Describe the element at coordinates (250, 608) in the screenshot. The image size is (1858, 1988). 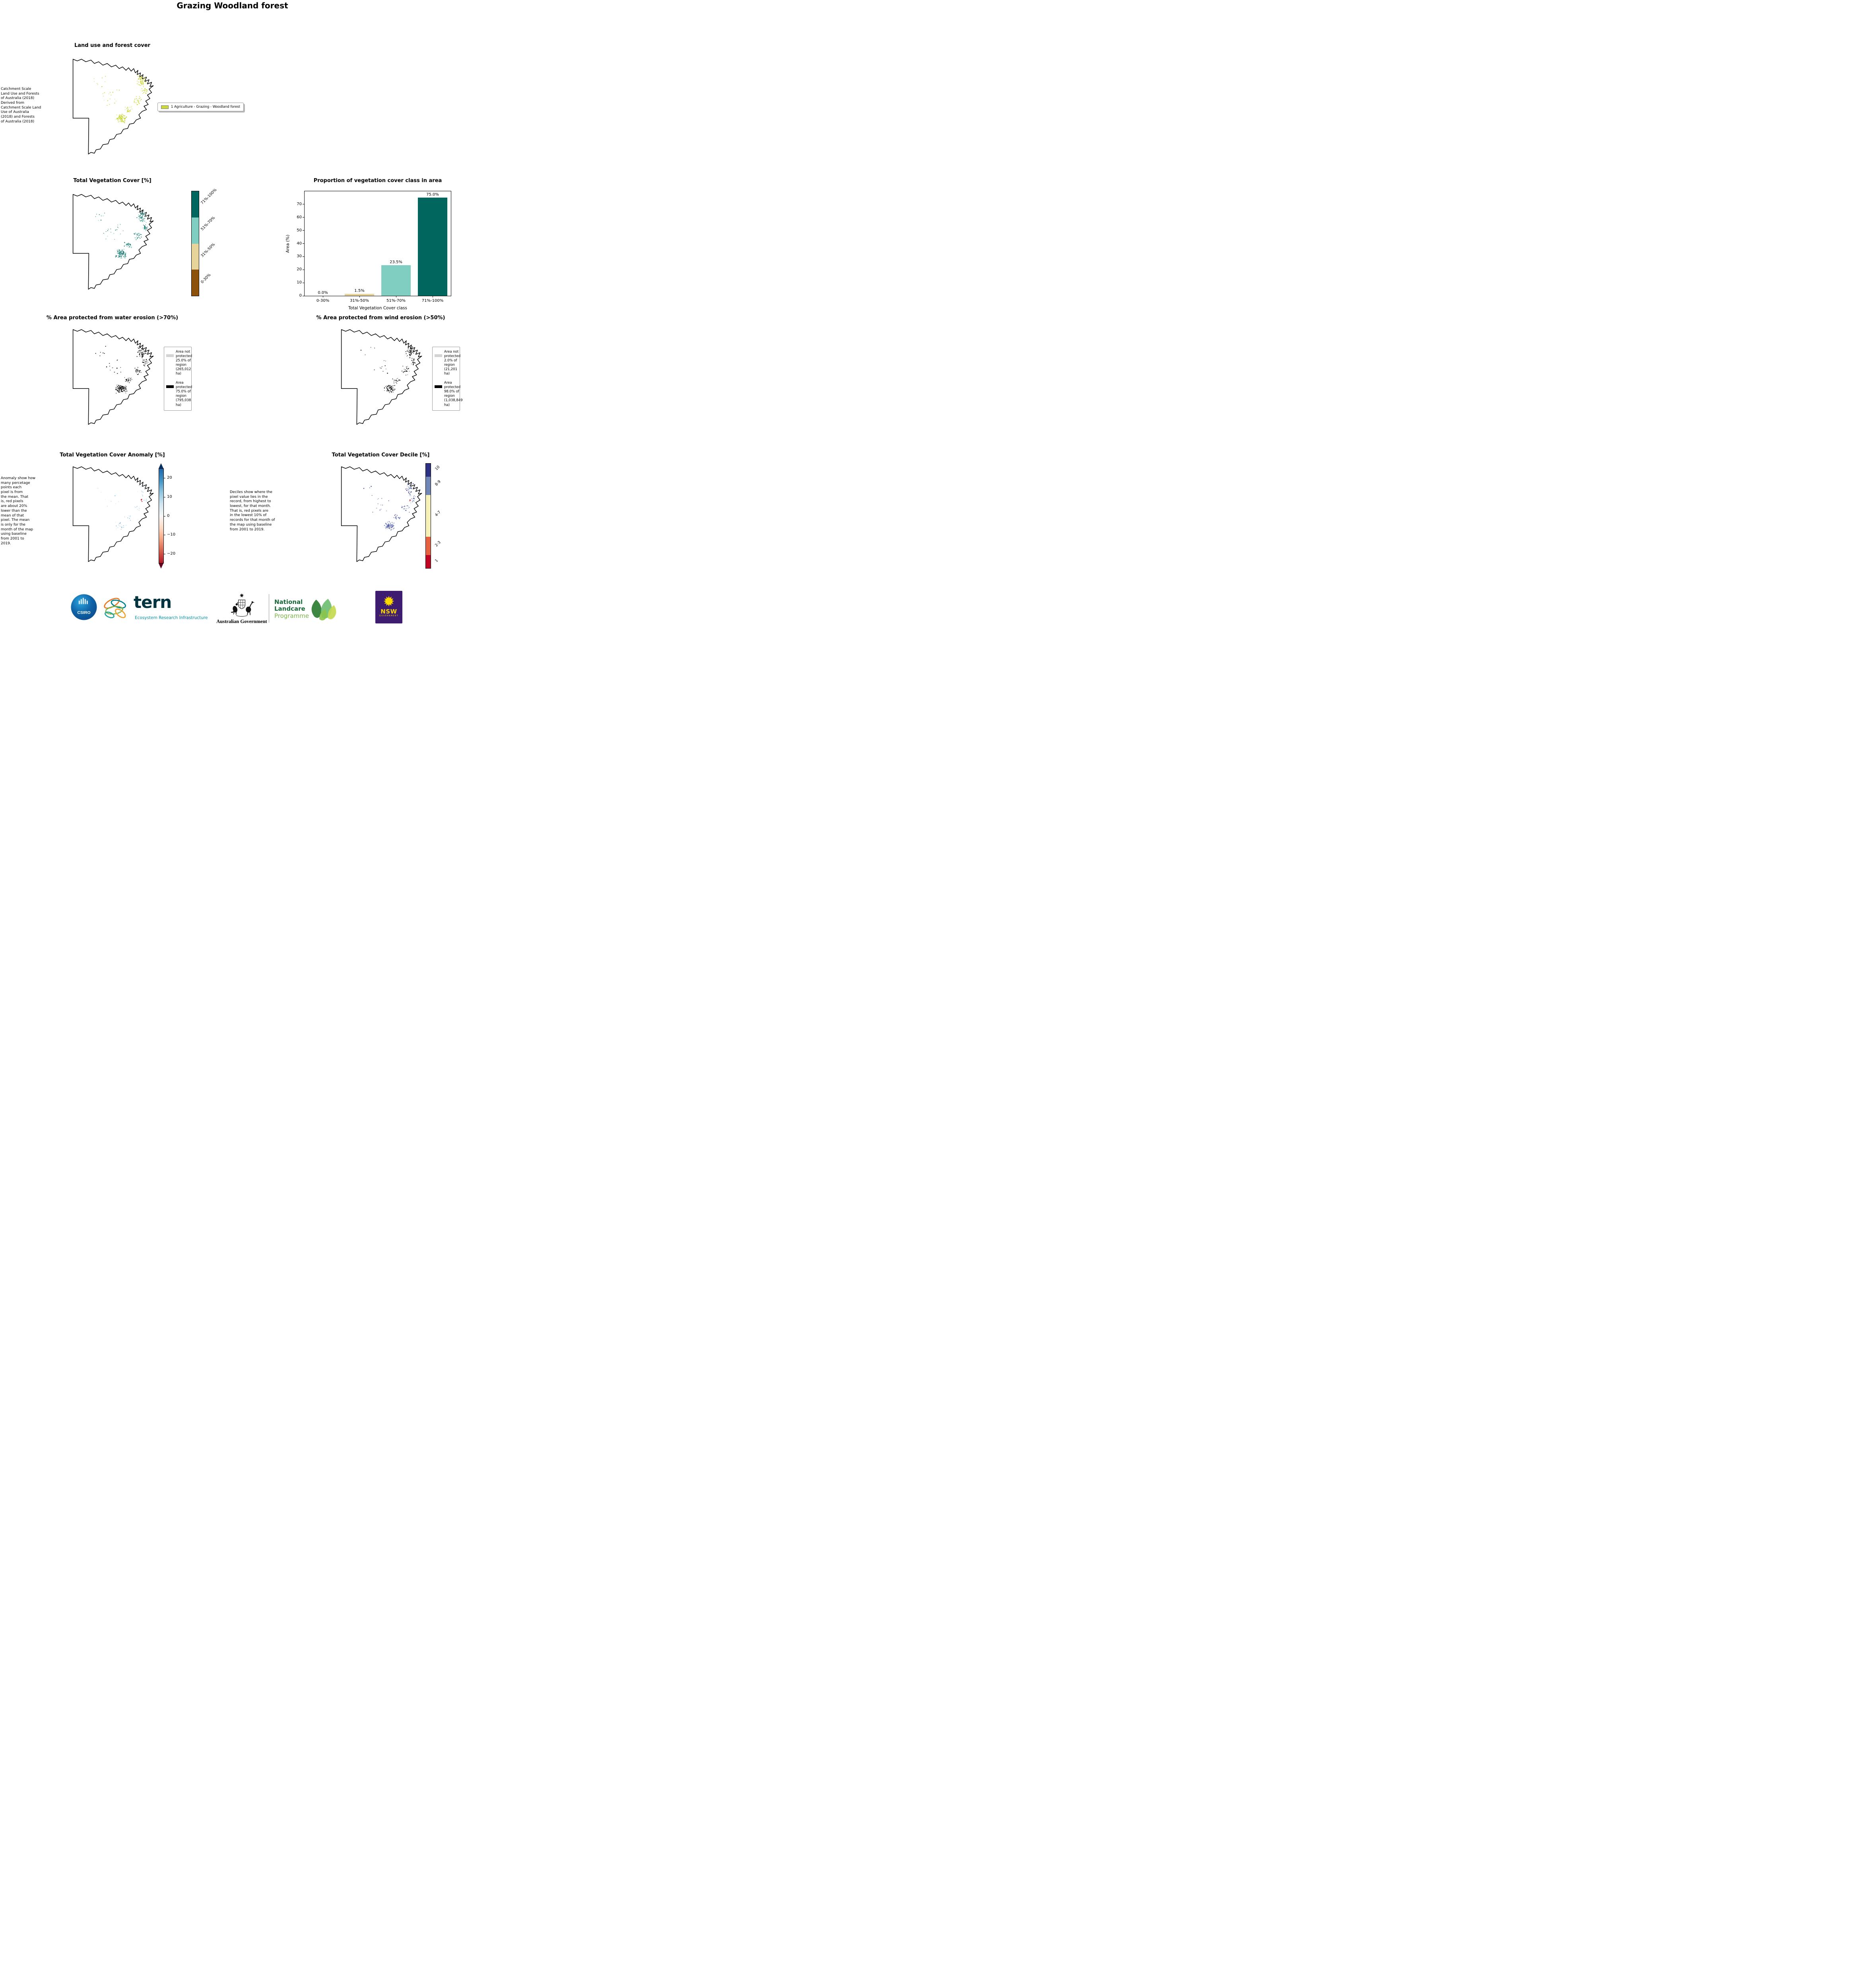
I see `emu-icon` at that location.